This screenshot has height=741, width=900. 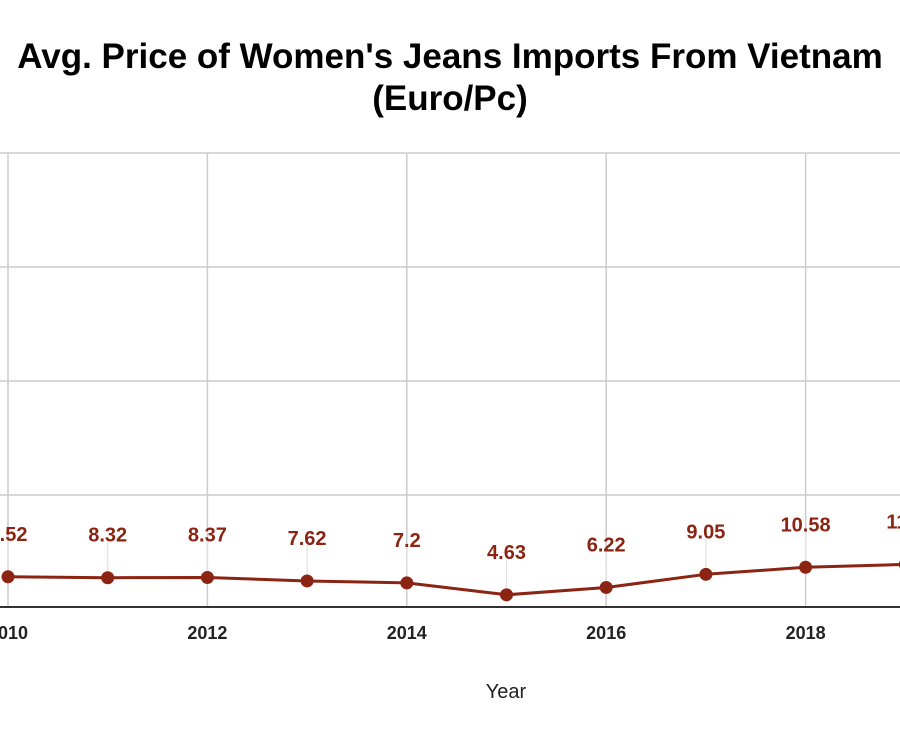 I want to click on data-label-2013: 7.62, so click(x=307, y=539).